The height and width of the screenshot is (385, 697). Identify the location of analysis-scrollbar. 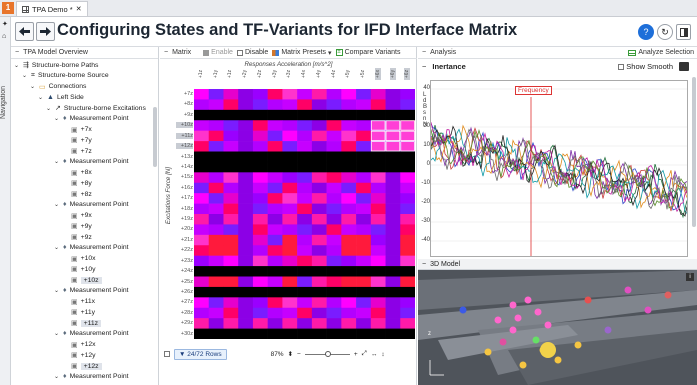
(694, 152).